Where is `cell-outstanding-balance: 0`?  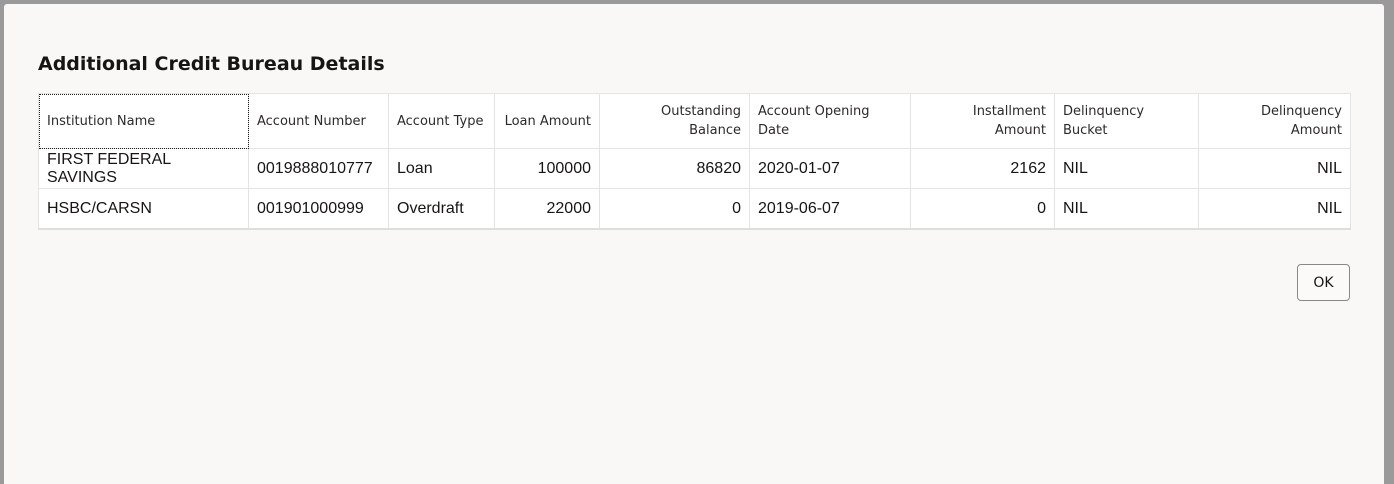 cell-outstanding-balance: 0 is located at coordinates (674, 209).